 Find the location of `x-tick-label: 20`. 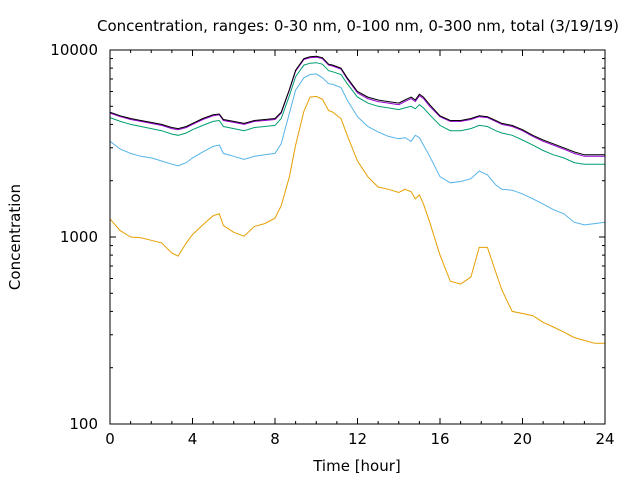

x-tick-label: 20 is located at coordinates (522, 439).